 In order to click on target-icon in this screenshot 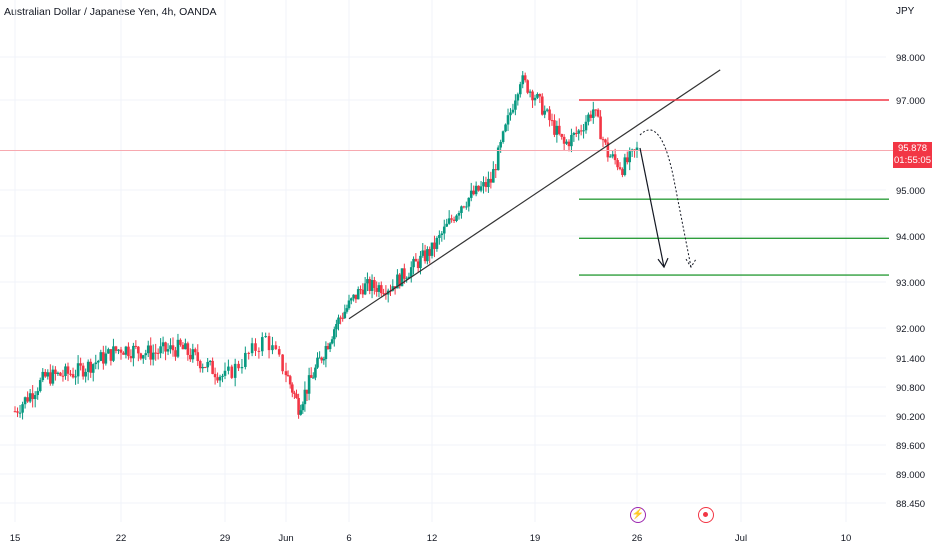, I will do `click(706, 515)`.